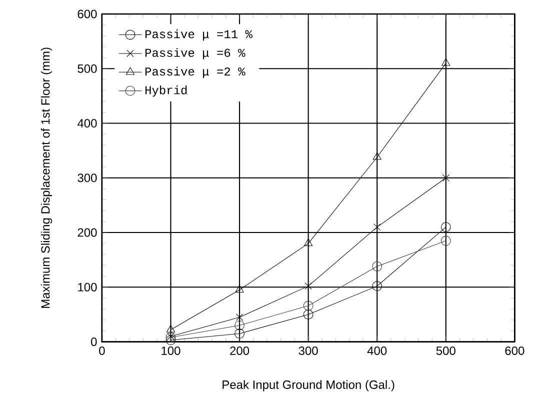  I want to click on legend-label: Passive μ =2 %, so click(195, 72).